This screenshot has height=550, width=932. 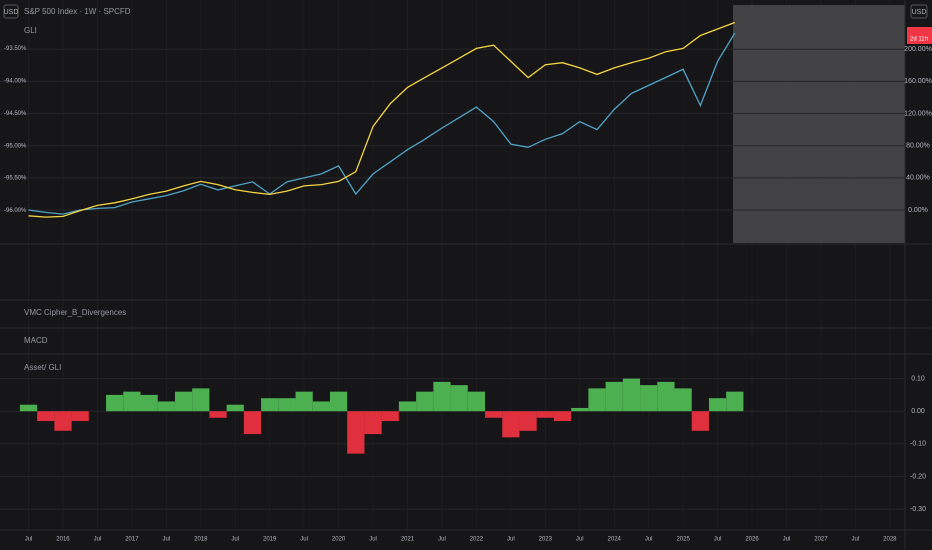 What do you see at coordinates (15, 114) in the screenshot?
I see `y2-tick-label: -94.50%` at bounding box center [15, 114].